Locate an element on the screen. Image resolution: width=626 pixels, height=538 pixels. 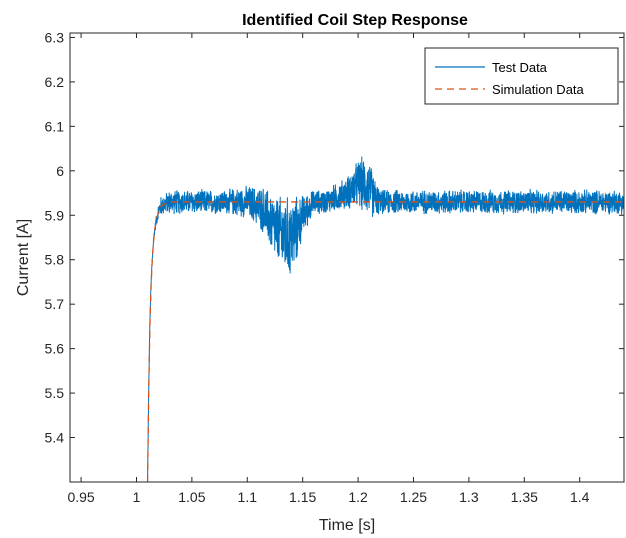
legend: Test Data Simulation Data is located at coordinates (521, 76).